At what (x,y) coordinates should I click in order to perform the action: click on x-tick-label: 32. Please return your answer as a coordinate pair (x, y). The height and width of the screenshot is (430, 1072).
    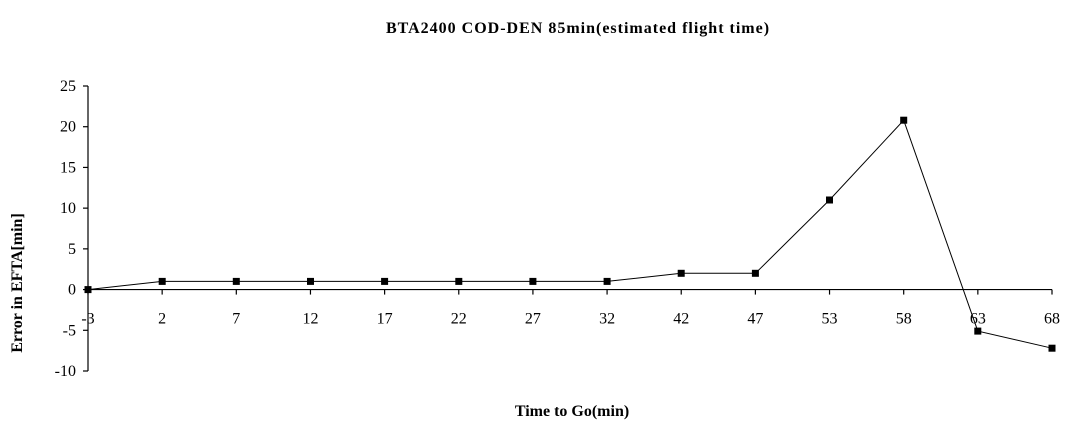
    Looking at the image, I should click on (607, 319).